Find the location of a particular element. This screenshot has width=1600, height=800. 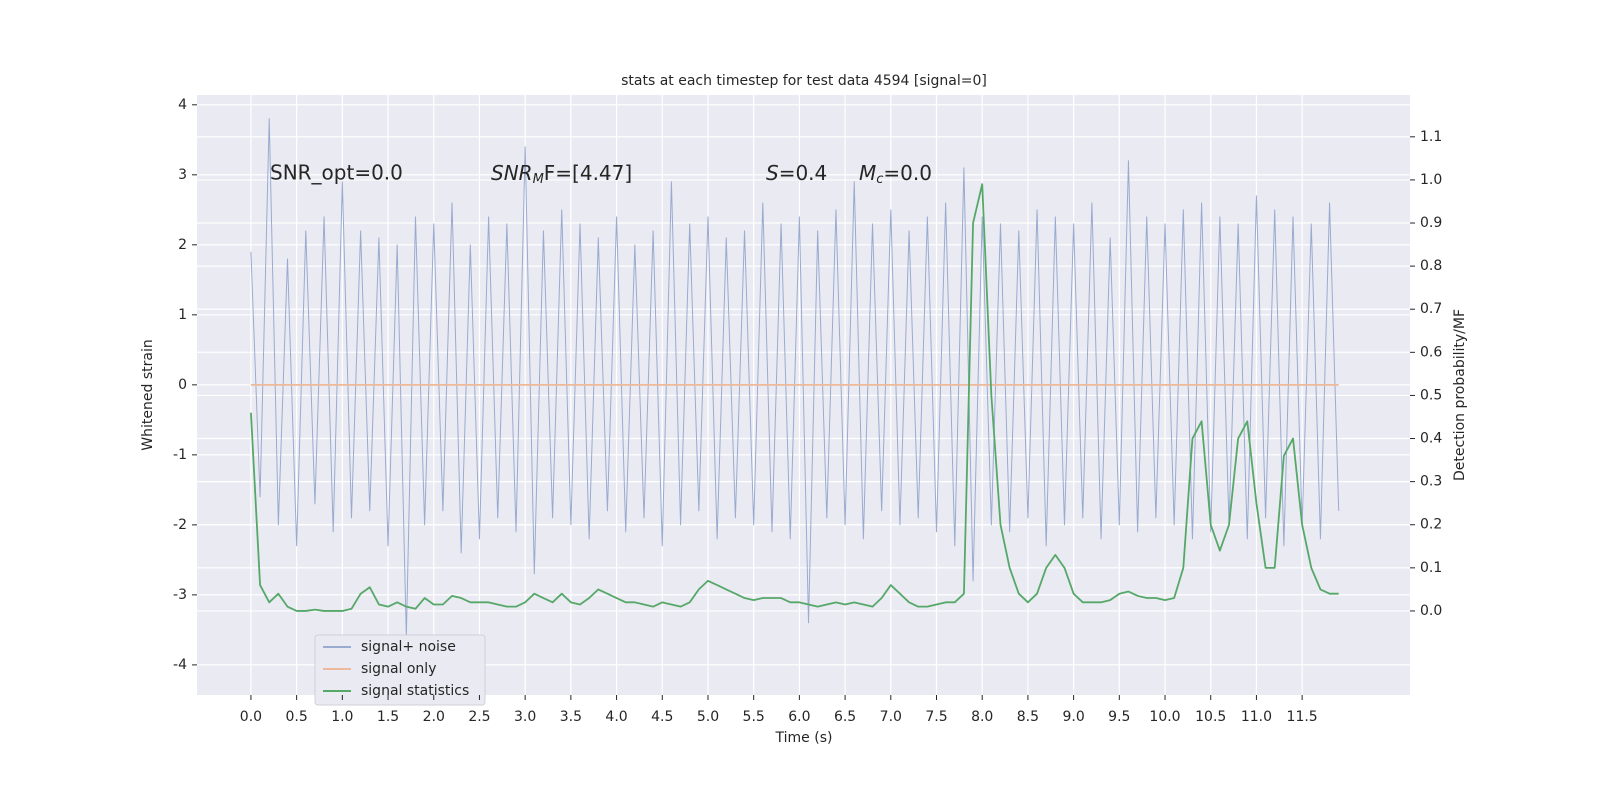

annotation-sub: c is located at coordinates (879, 179).